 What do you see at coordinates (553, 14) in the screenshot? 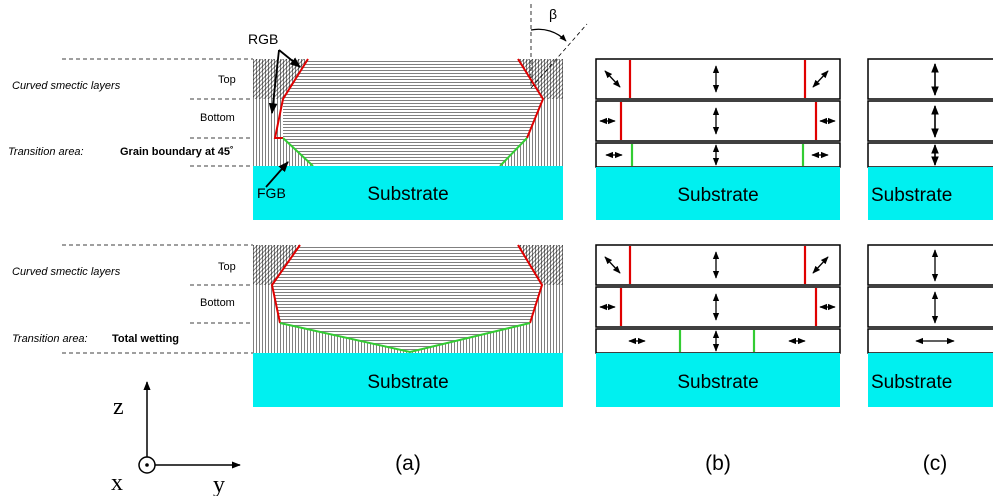
I see `beta-label: β` at bounding box center [553, 14].